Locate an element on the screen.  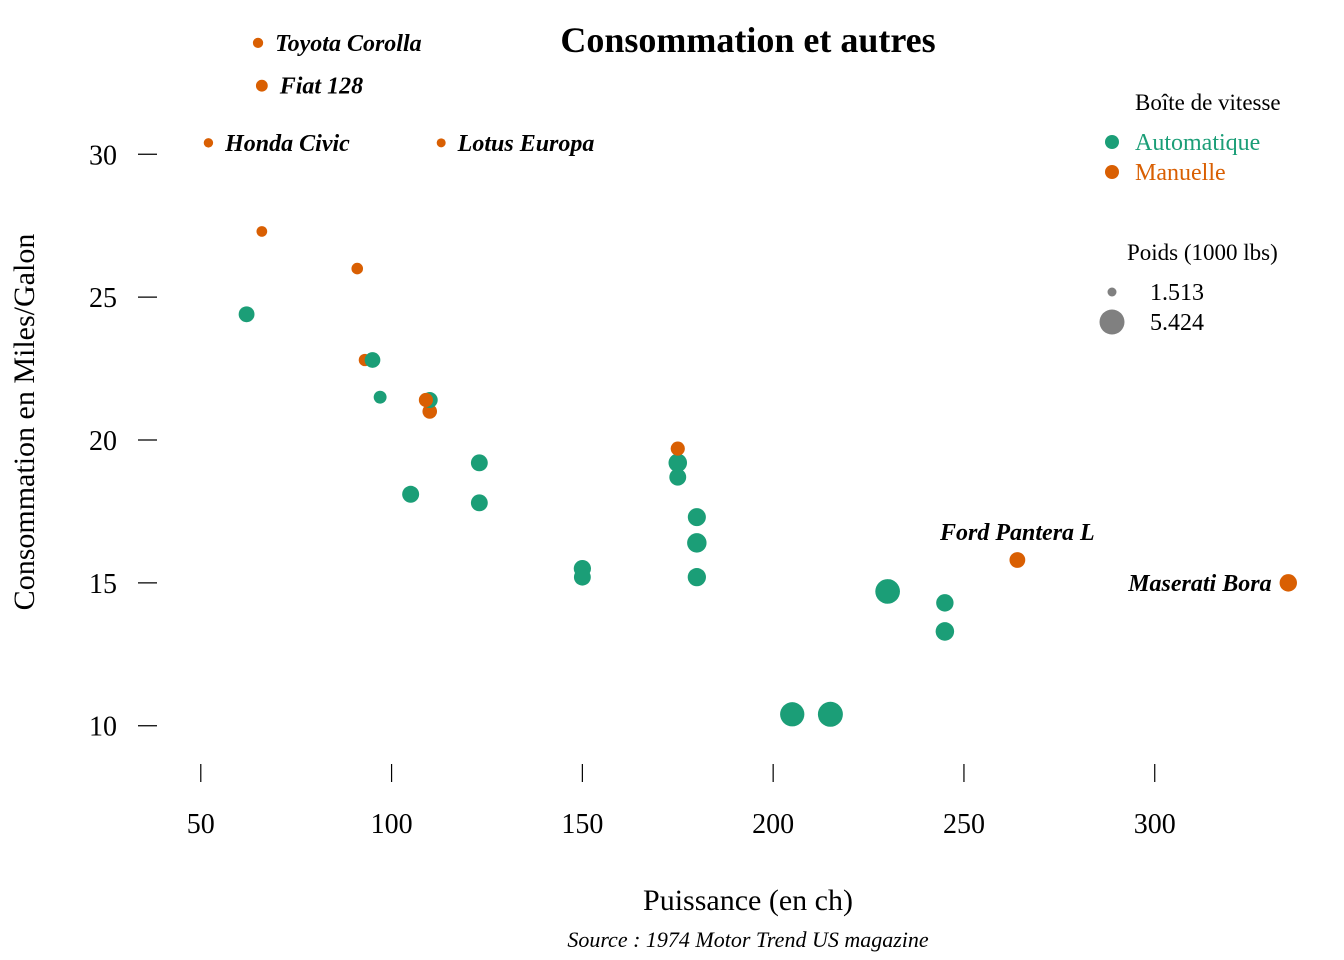
caption: Source : 1974 Motor Trend US magazine is located at coordinates (748, 939).